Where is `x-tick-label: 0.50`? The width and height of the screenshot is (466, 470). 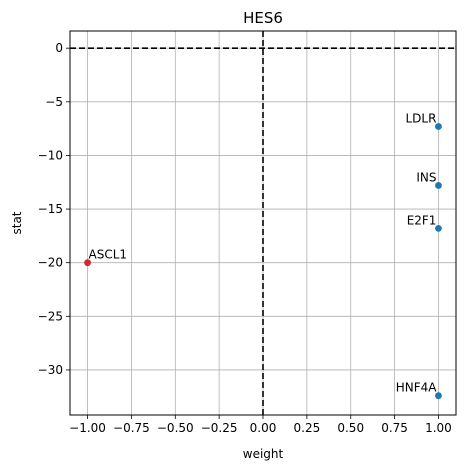 x-tick-label: 0.50 is located at coordinates (350, 428).